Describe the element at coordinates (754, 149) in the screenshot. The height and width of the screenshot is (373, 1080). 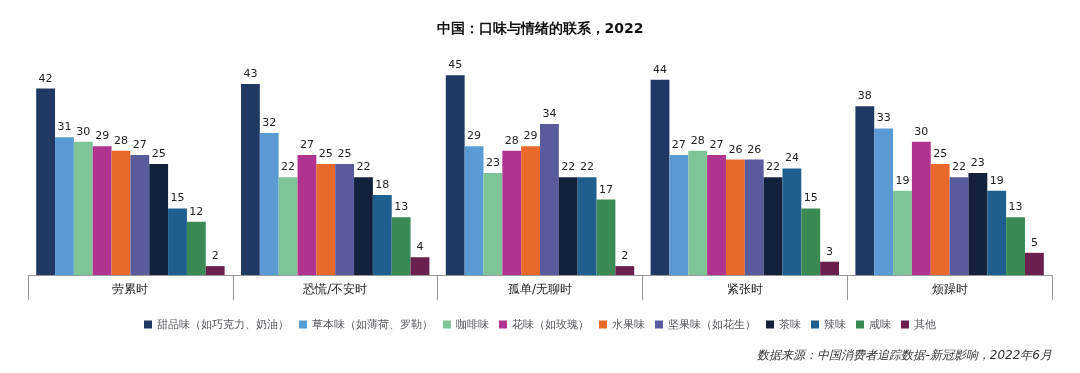
I see `data-label: 26` at that location.